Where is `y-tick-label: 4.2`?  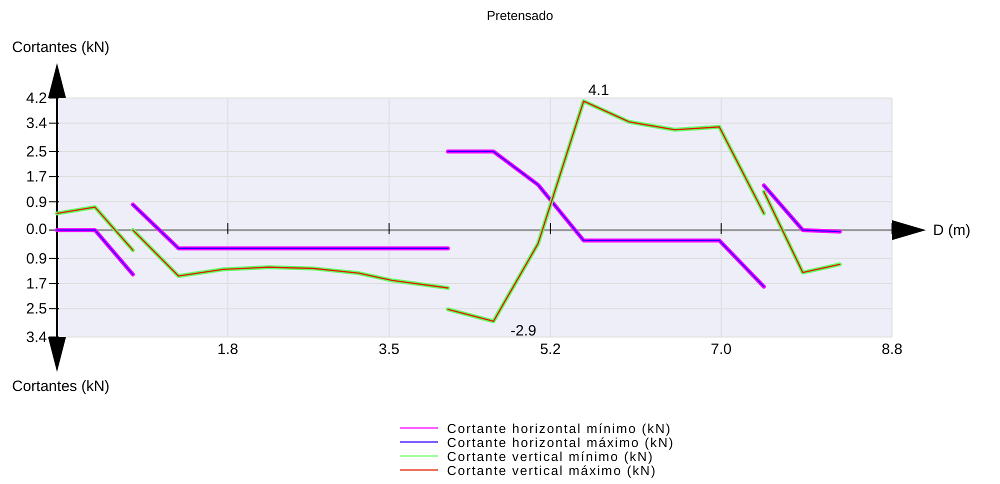
y-tick-label: 4.2 is located at coordinates (36, 98).